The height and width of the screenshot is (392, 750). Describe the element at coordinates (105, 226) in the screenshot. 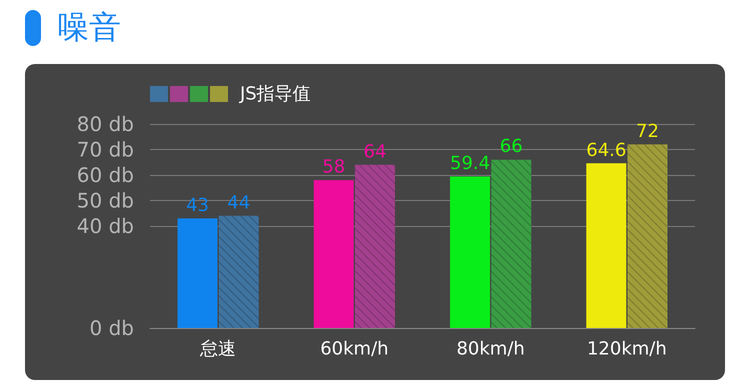

I see `y-tick-label: 40 db` at that location.